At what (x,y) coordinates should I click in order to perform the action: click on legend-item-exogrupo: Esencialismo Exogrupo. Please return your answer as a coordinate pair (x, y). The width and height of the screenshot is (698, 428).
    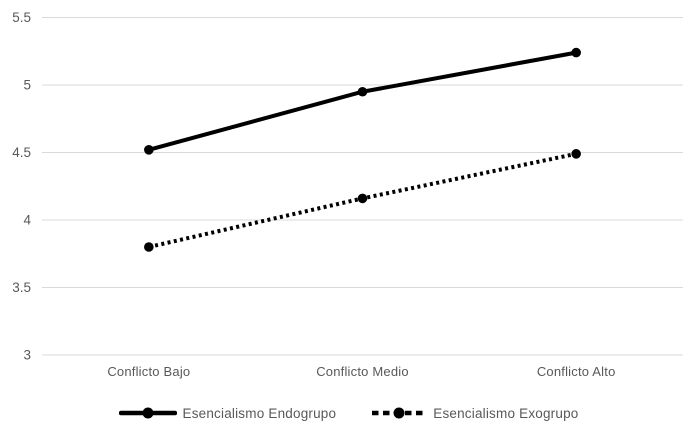
    Looking at the image, I should click on (474, 413).